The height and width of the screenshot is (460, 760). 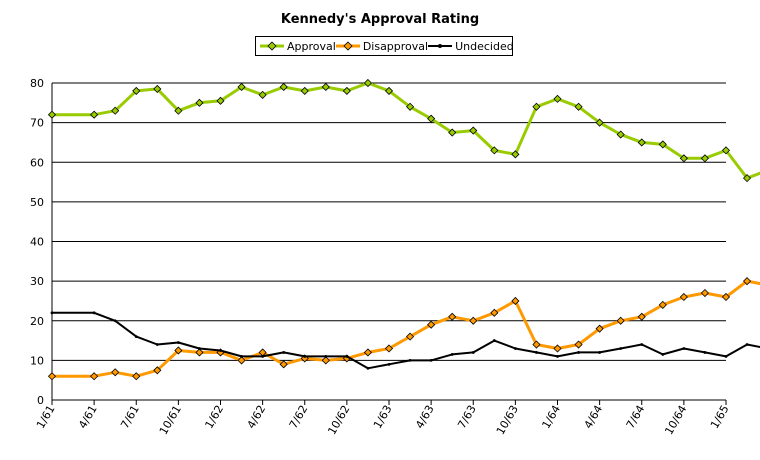 I want to click on x-tick-label: 1/65, so click(x=720, y=417).